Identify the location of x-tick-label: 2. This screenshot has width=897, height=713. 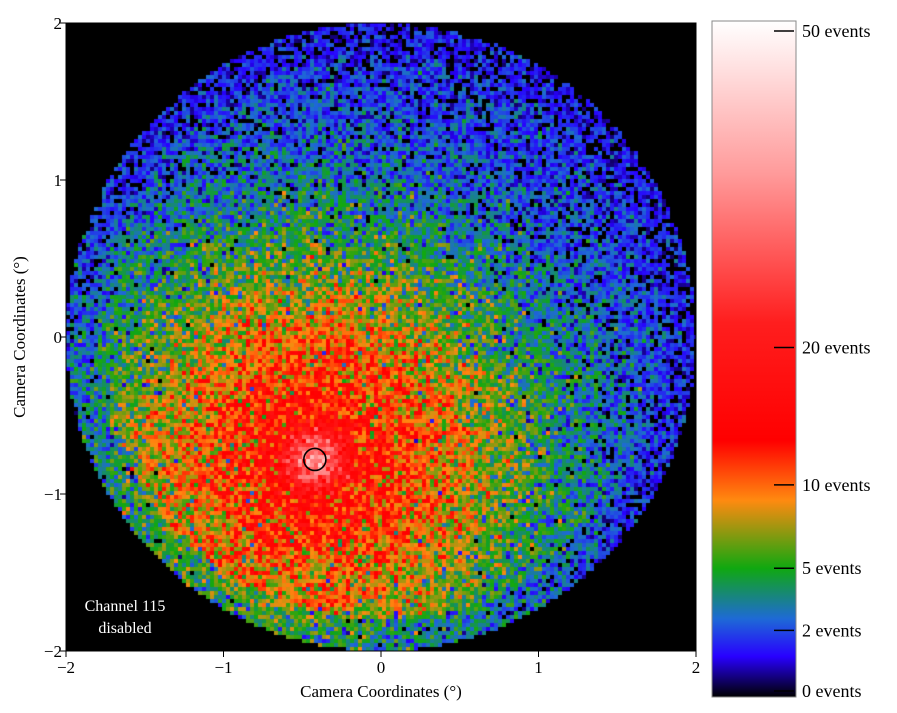
(696, 667).